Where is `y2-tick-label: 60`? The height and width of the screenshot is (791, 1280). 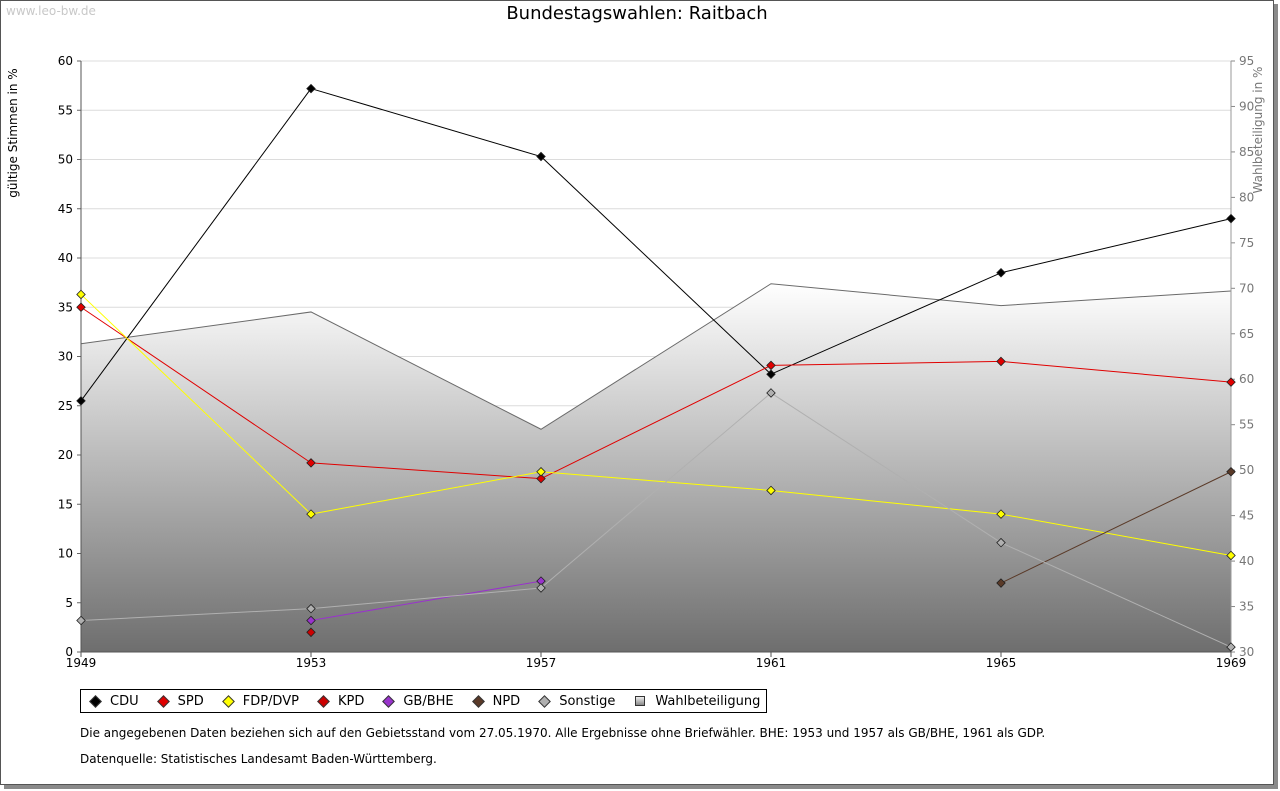 y2-tick-label: 60 is located at coordinates (1246, 379).